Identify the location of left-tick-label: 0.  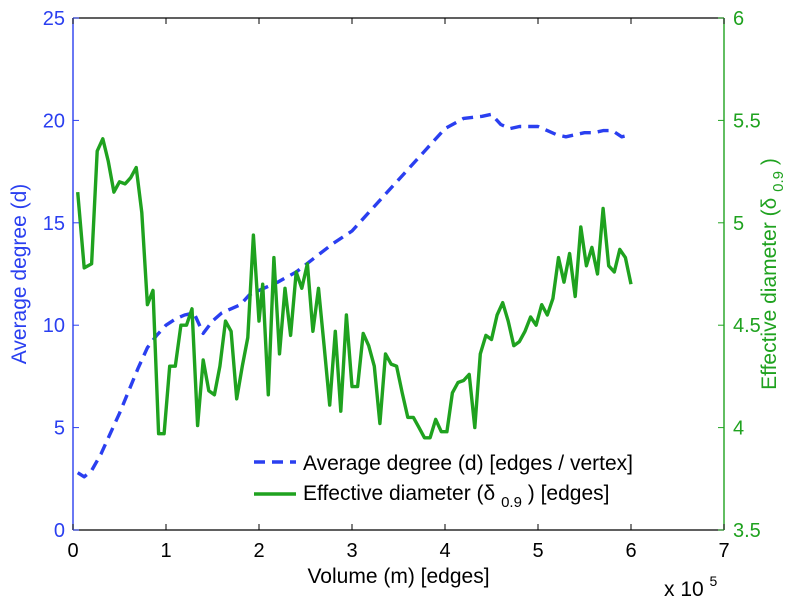
(59, 531).